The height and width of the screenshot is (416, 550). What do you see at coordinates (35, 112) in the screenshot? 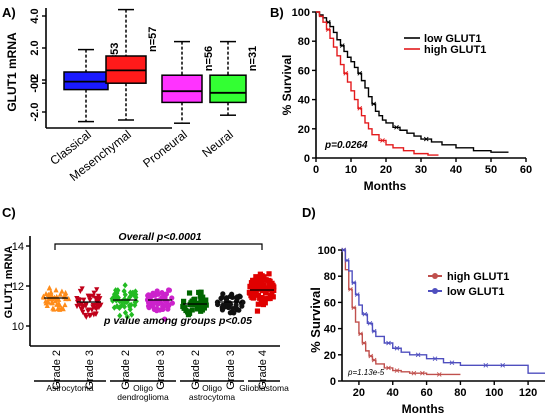
I see `panel-a-ytick-label: -2.0` at bounding box center [35, 112].